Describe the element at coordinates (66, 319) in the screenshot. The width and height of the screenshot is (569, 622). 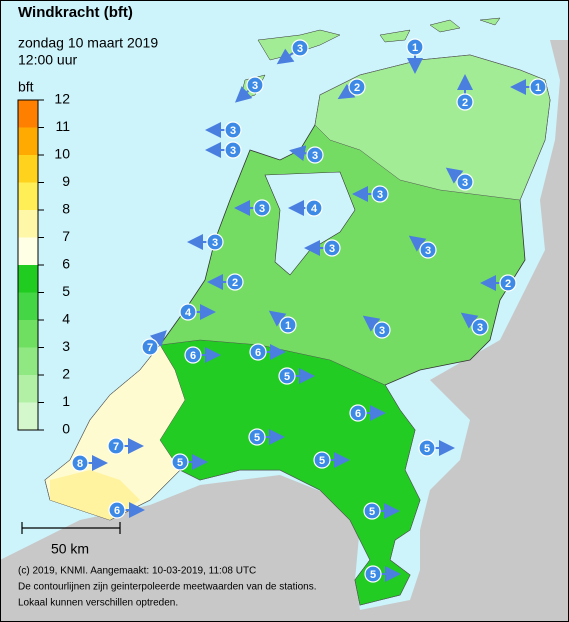
I see `legend-tick-label: 4` at that location.